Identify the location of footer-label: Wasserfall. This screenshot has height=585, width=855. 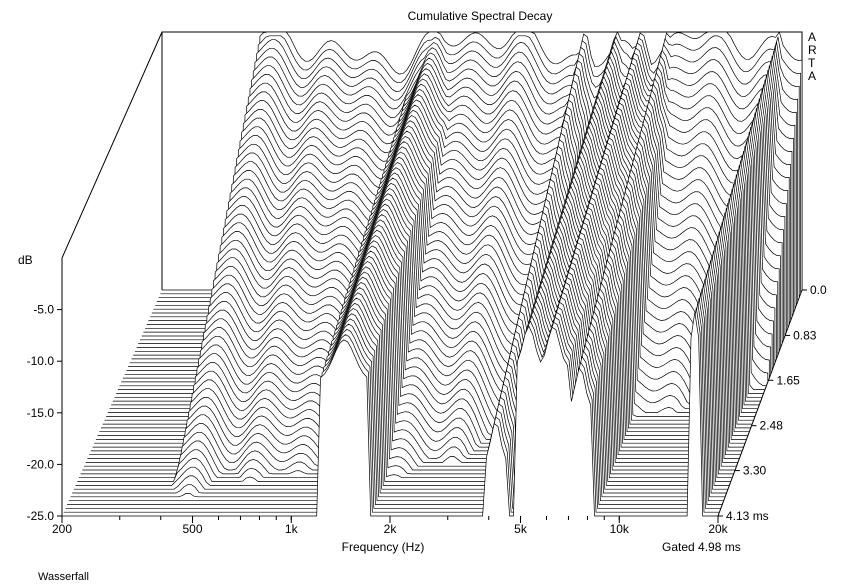
(63, 577).